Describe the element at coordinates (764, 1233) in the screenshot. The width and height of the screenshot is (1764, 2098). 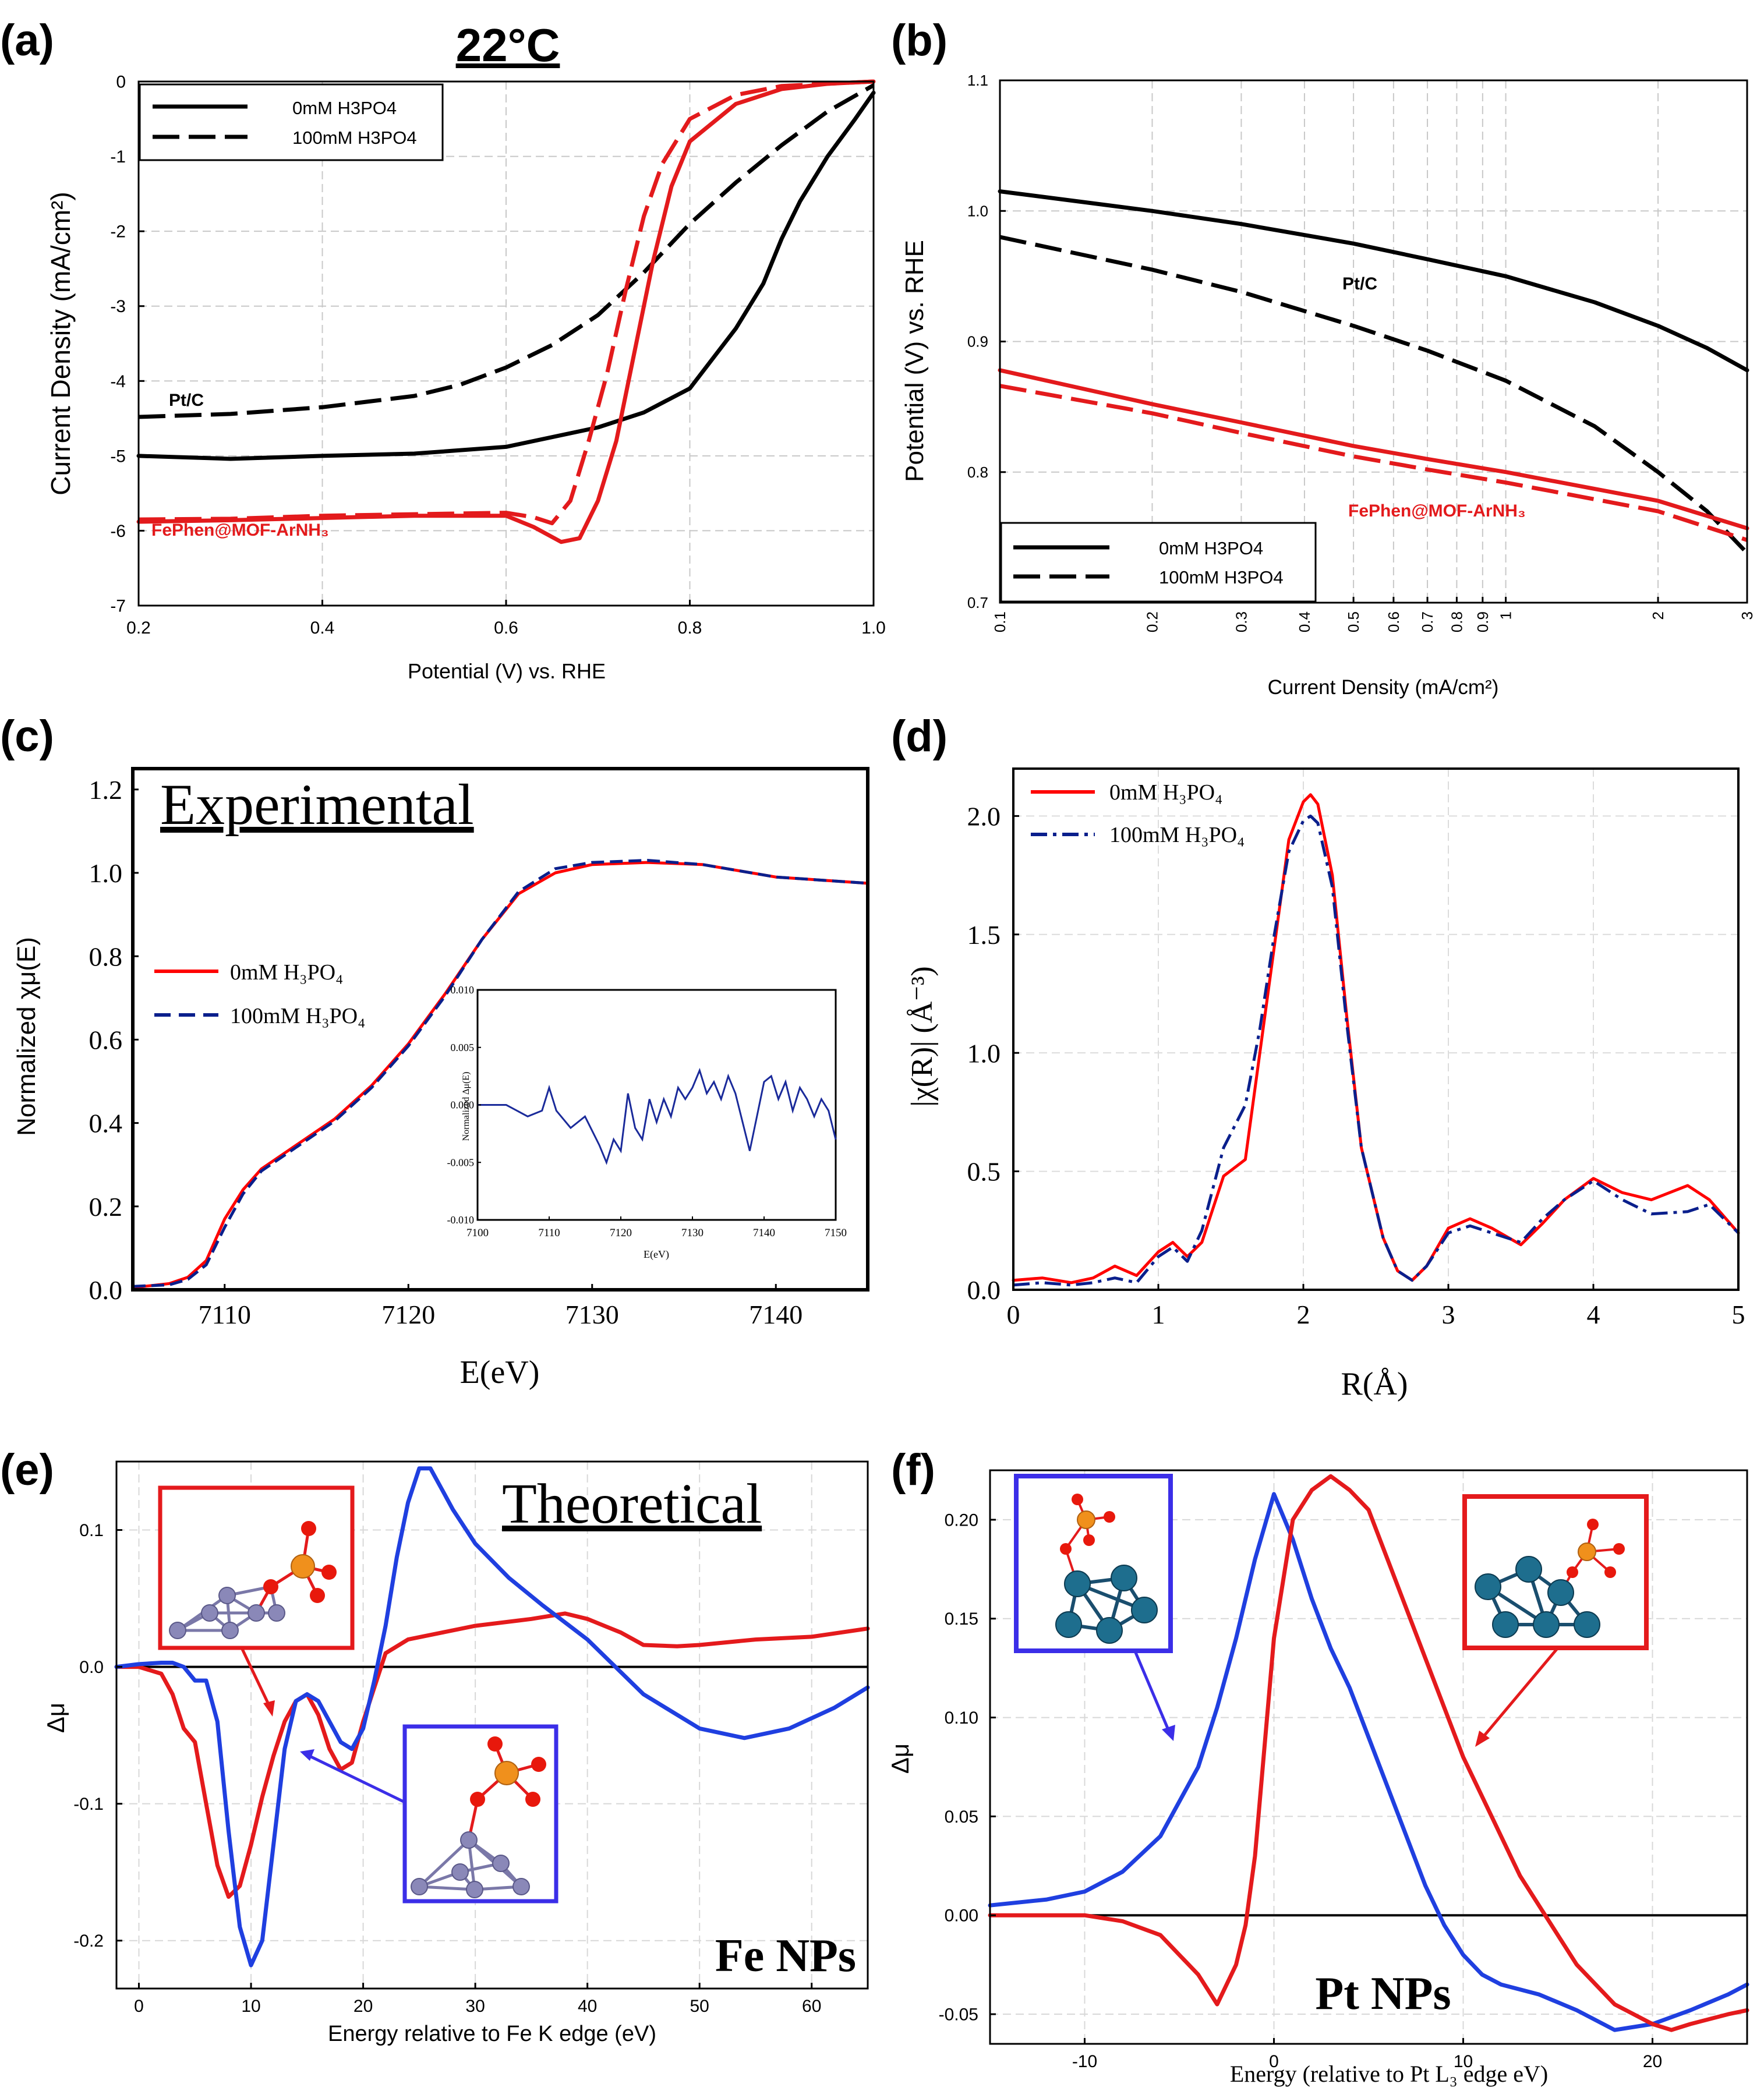
I see `inset-x-tick-label: 7140` at that location.